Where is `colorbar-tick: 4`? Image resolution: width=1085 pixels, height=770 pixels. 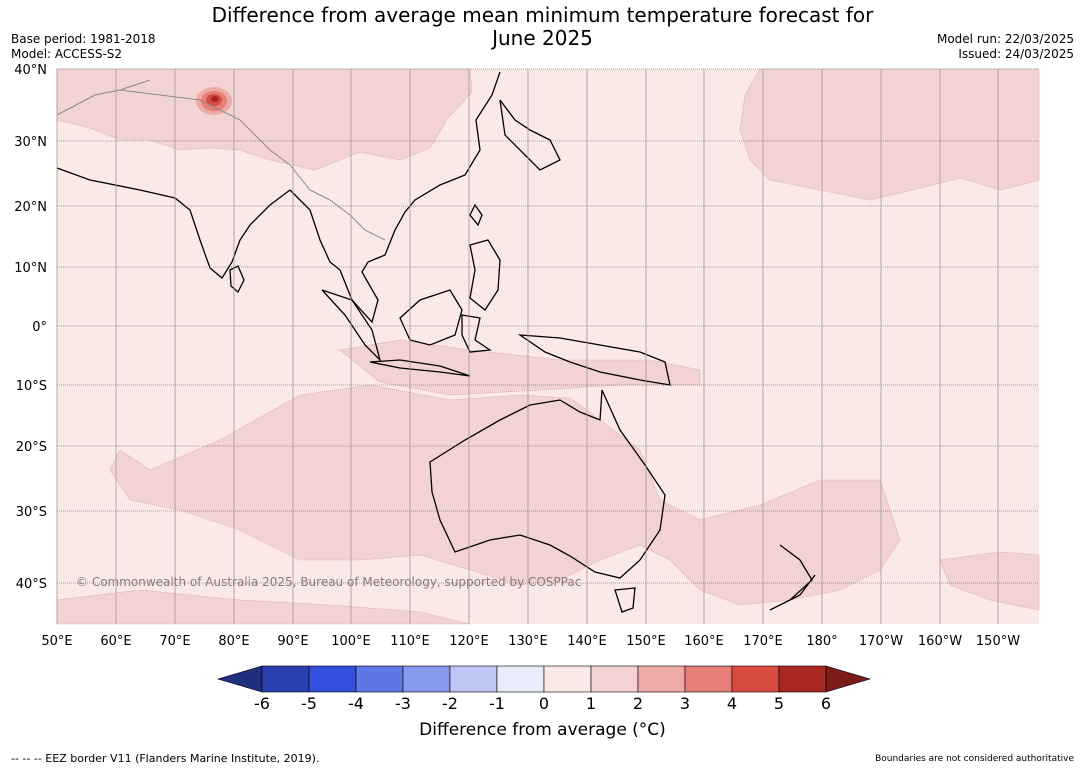 colorbar-tick: 4 is located at coordinates (732, 703).